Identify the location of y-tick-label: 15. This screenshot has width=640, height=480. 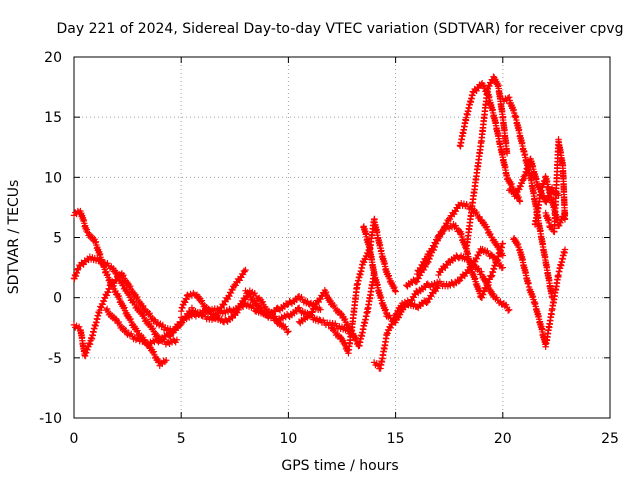
(53, 118).